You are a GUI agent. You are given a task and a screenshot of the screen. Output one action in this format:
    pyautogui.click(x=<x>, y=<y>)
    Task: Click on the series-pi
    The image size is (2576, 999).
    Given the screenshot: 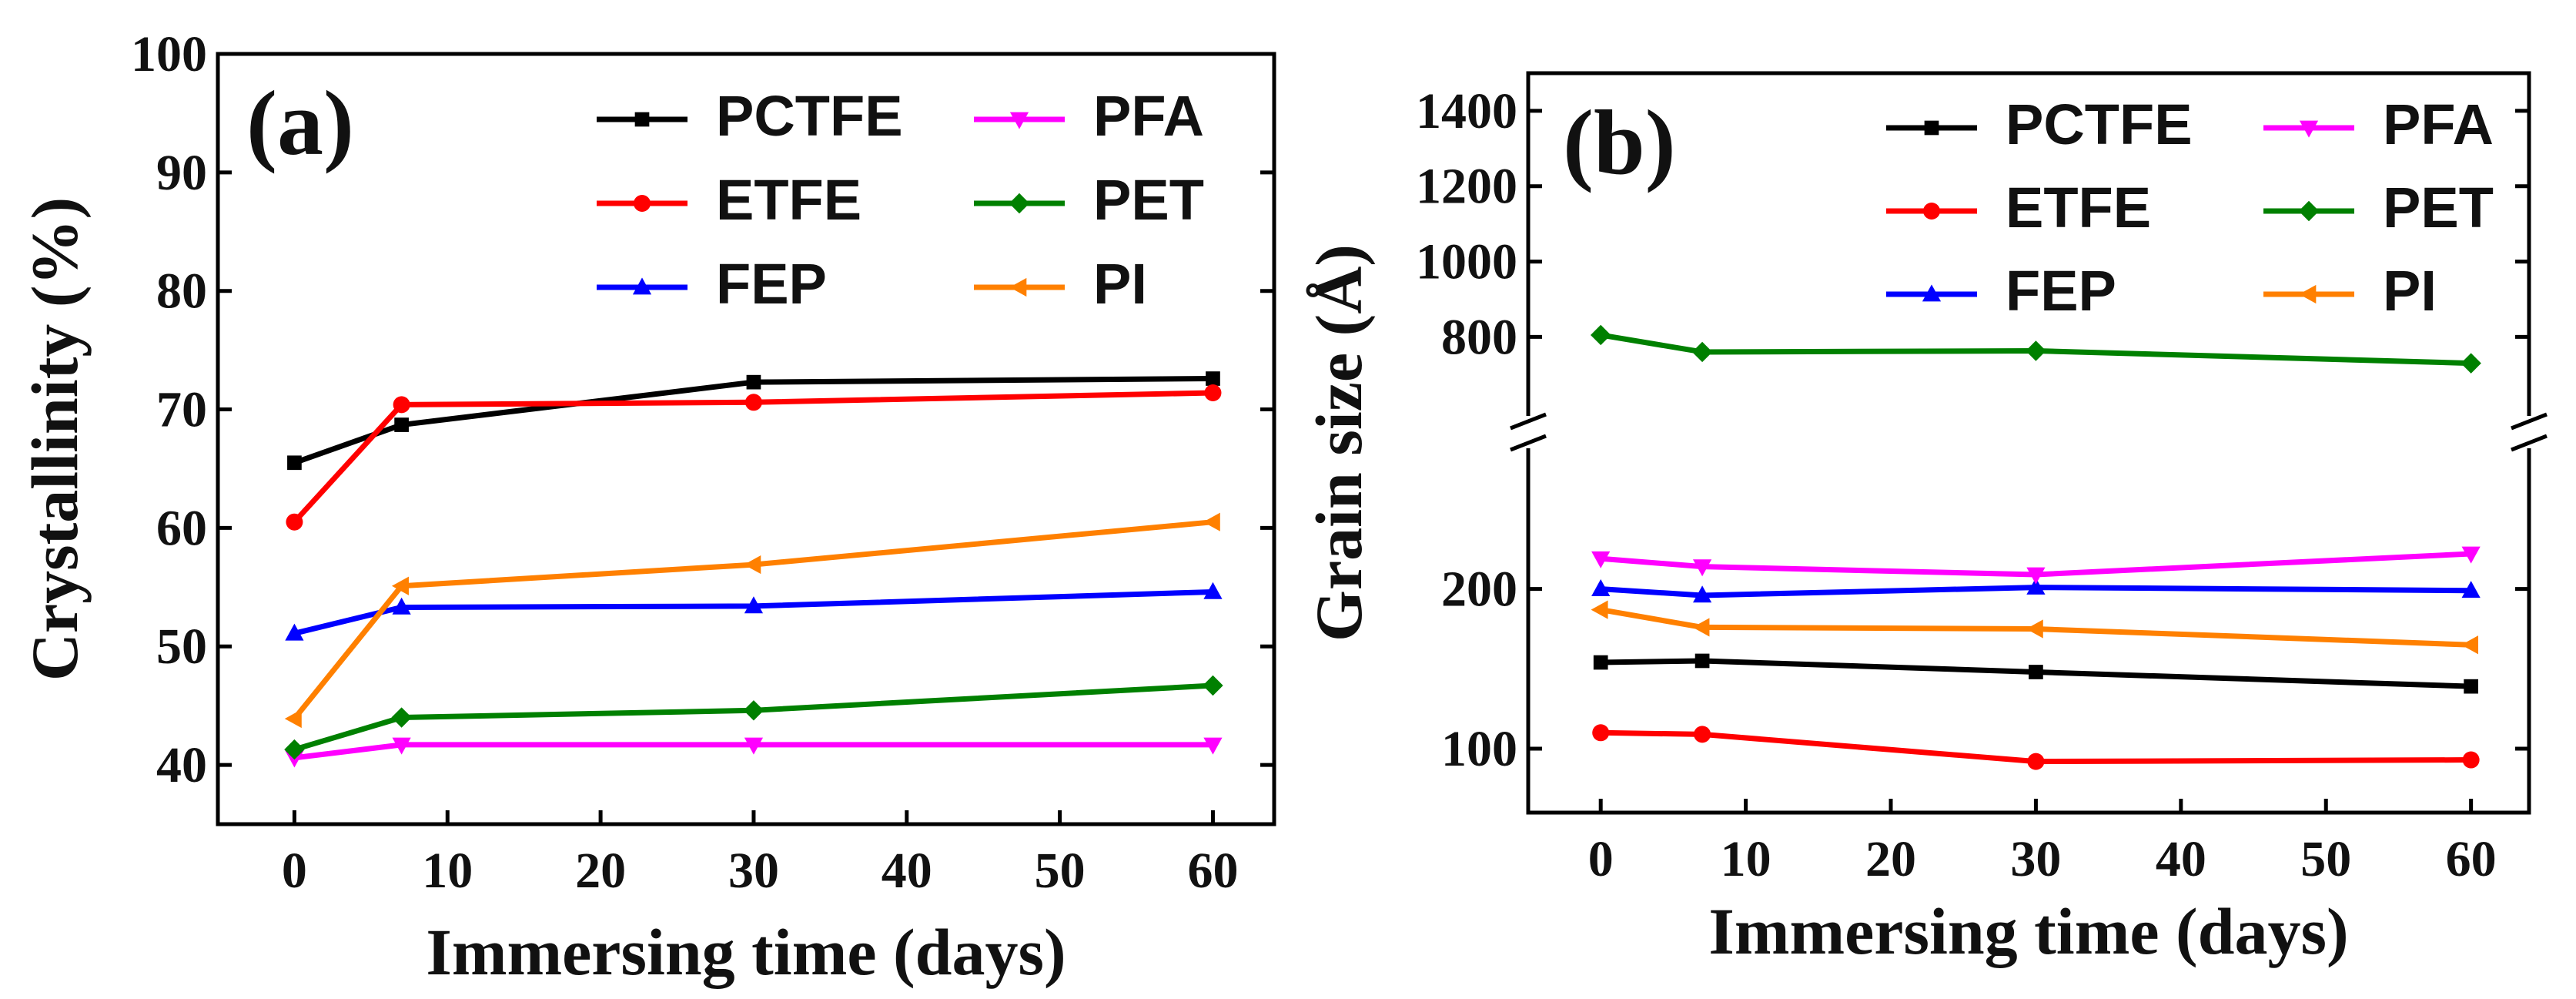 What is the action you would take?
    pyautogui.click(x=2035, y=627)
    